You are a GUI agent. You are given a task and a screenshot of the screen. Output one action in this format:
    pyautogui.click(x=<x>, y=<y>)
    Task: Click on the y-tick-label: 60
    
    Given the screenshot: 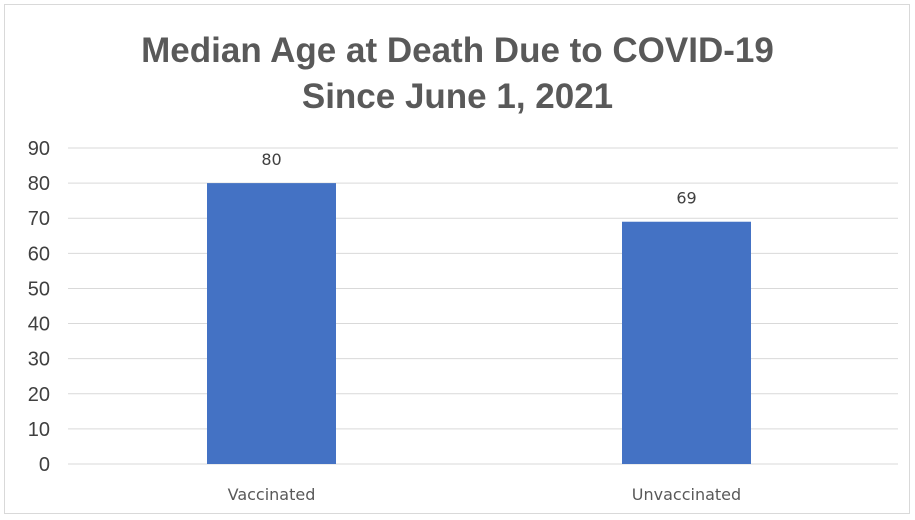 What is the action you would take?
    pyautogui.click(x=39, y=254)
    